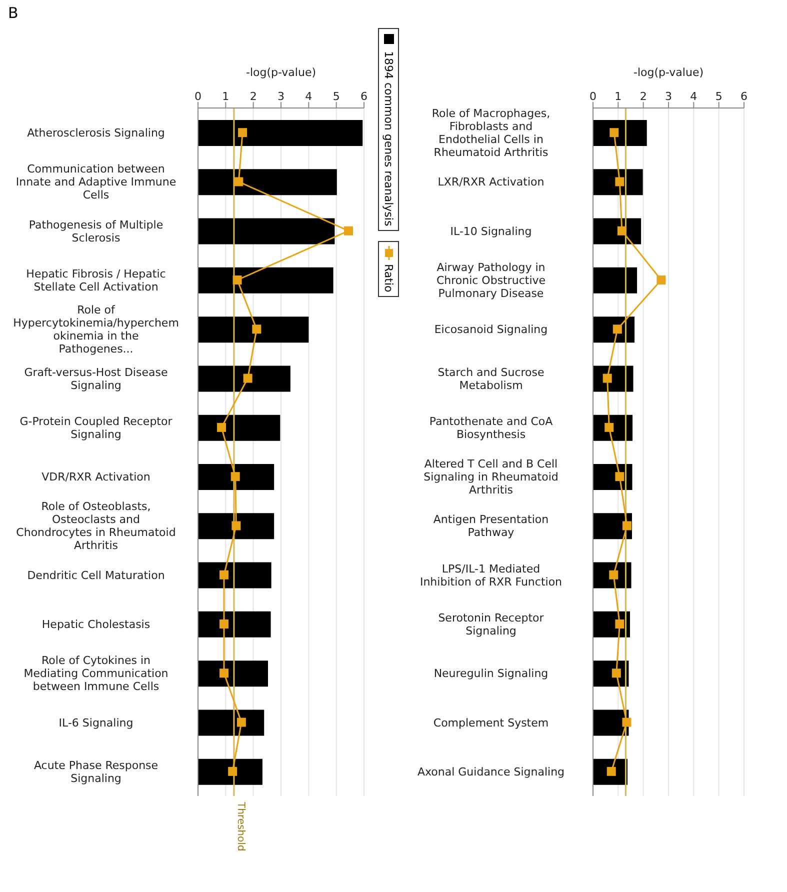 Image resolution: width=787 pixels, height=892 pixels. I want to click on y-tick-label: LXR/RXR Activation, so click(491, 182).